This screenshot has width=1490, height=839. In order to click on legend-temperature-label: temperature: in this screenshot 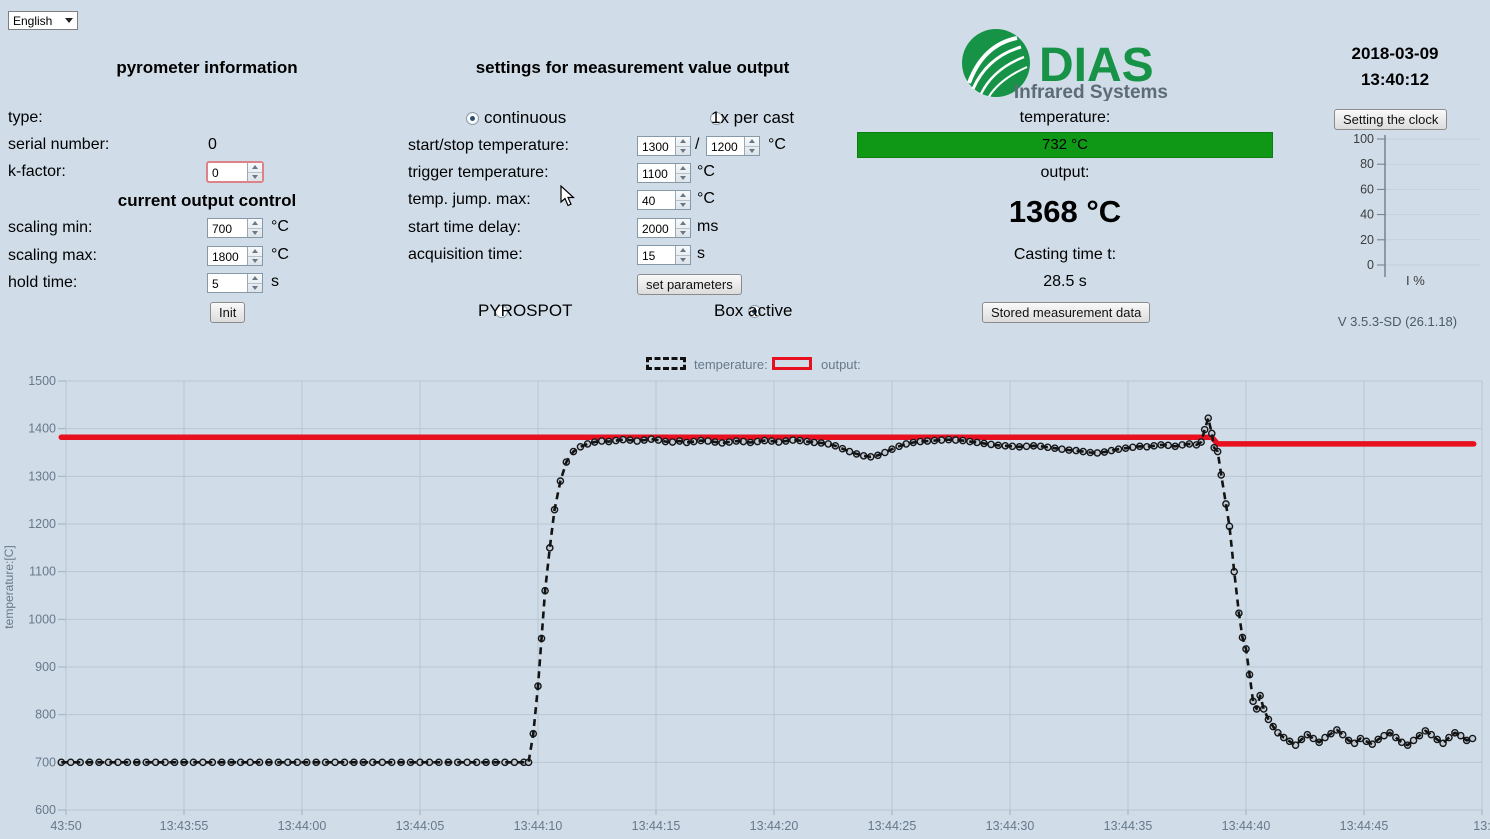, I will do `click(731, 364)`.